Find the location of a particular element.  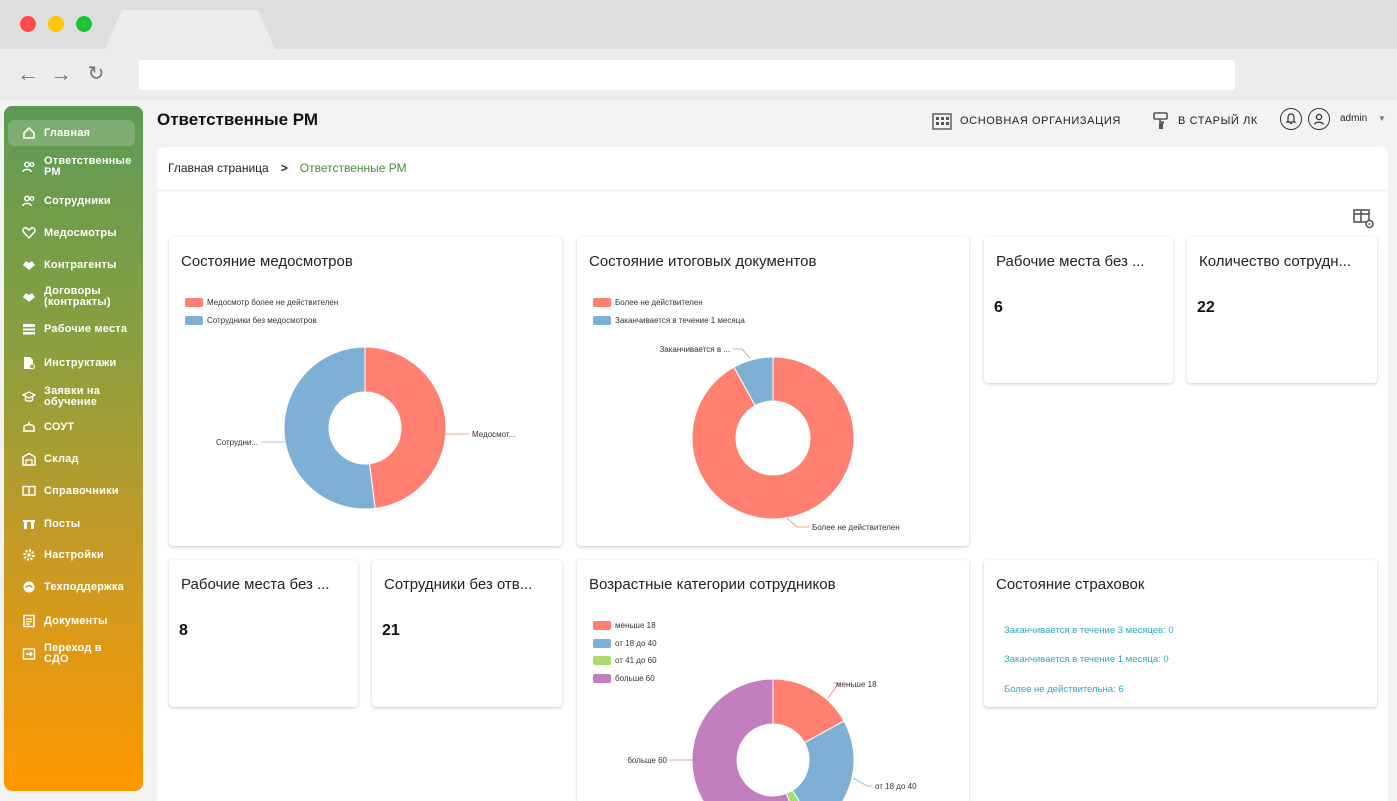

breadcrumb: Главная страница > Ответственные РМ is located at coordinates (287, 168).